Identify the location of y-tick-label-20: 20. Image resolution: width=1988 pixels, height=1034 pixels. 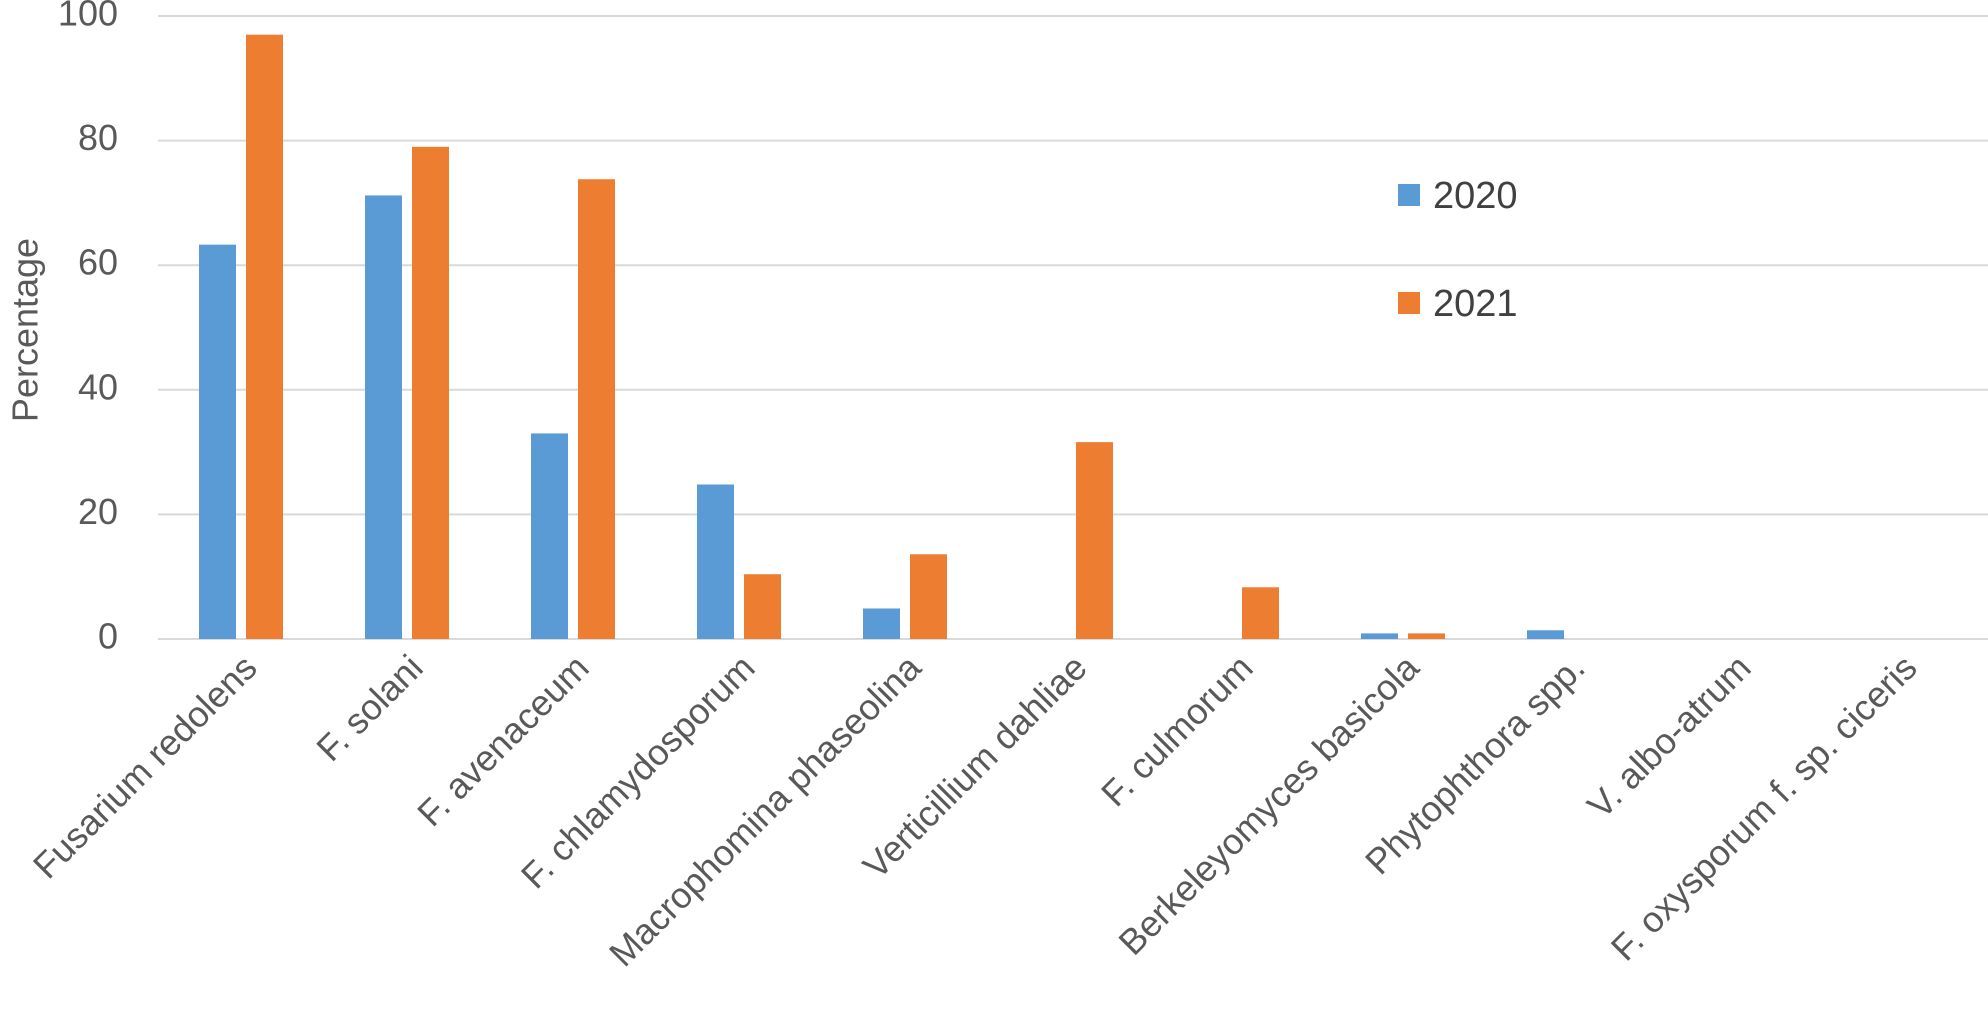
(98, 511).